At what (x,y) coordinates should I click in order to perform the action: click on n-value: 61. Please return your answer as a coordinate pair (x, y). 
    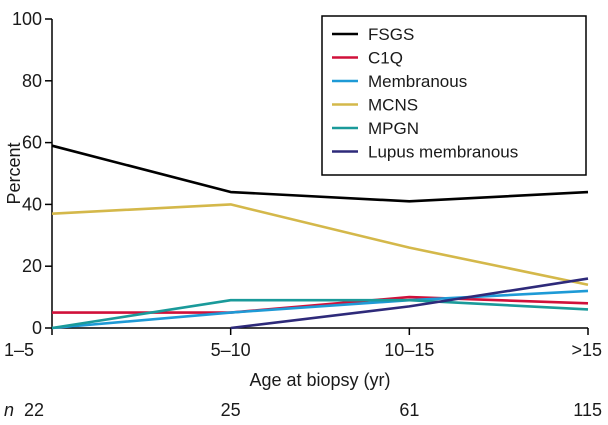
    Looking at the image, I should click on (409, 410).